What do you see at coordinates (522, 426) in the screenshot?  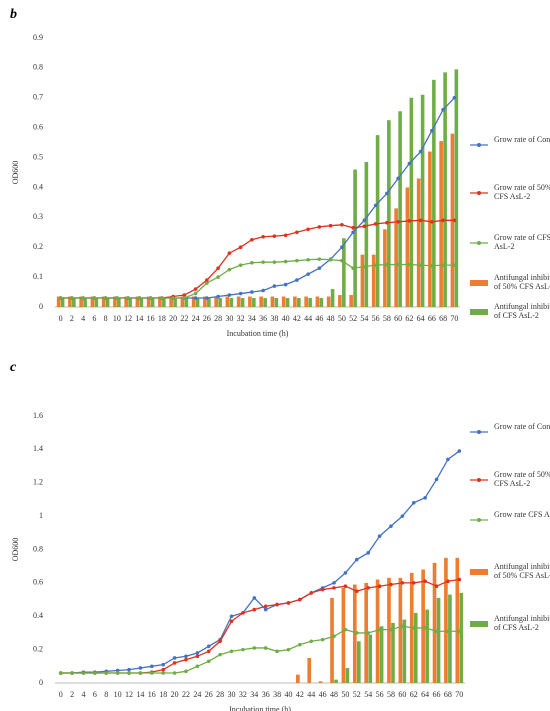 I see `legend-label: Grow rate of Control` at bounding box center [522, 426].